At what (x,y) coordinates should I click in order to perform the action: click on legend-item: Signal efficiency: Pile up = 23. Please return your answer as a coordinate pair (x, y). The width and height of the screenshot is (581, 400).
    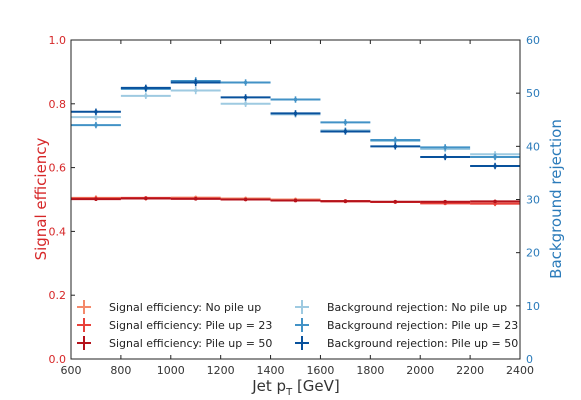
    Looking at the image, I should click on (174, 325).